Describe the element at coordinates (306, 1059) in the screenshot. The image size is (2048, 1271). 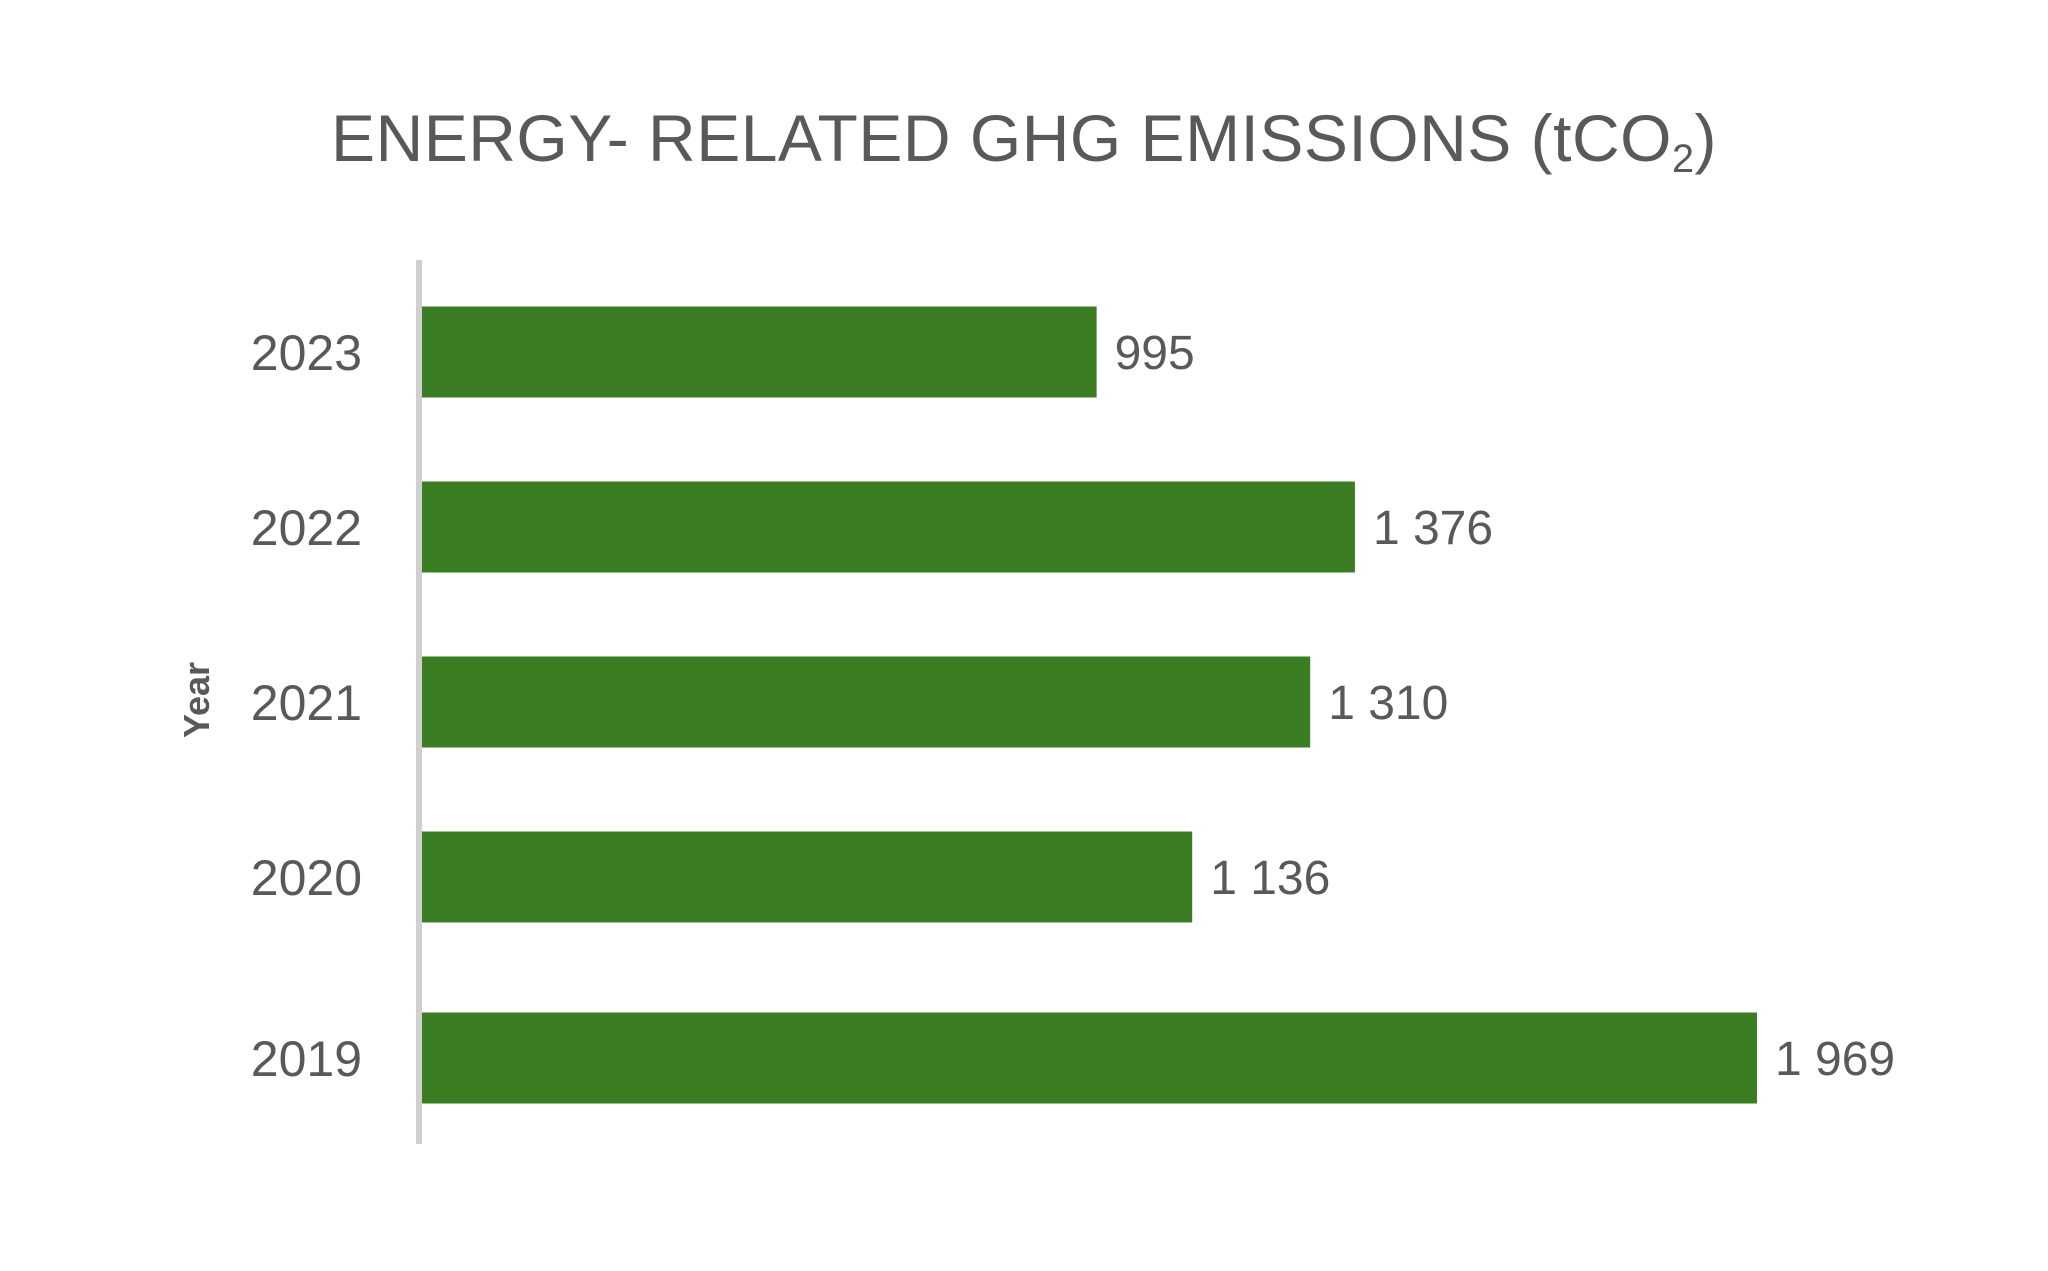
I see `tick-label-2019: 2019` at that location.